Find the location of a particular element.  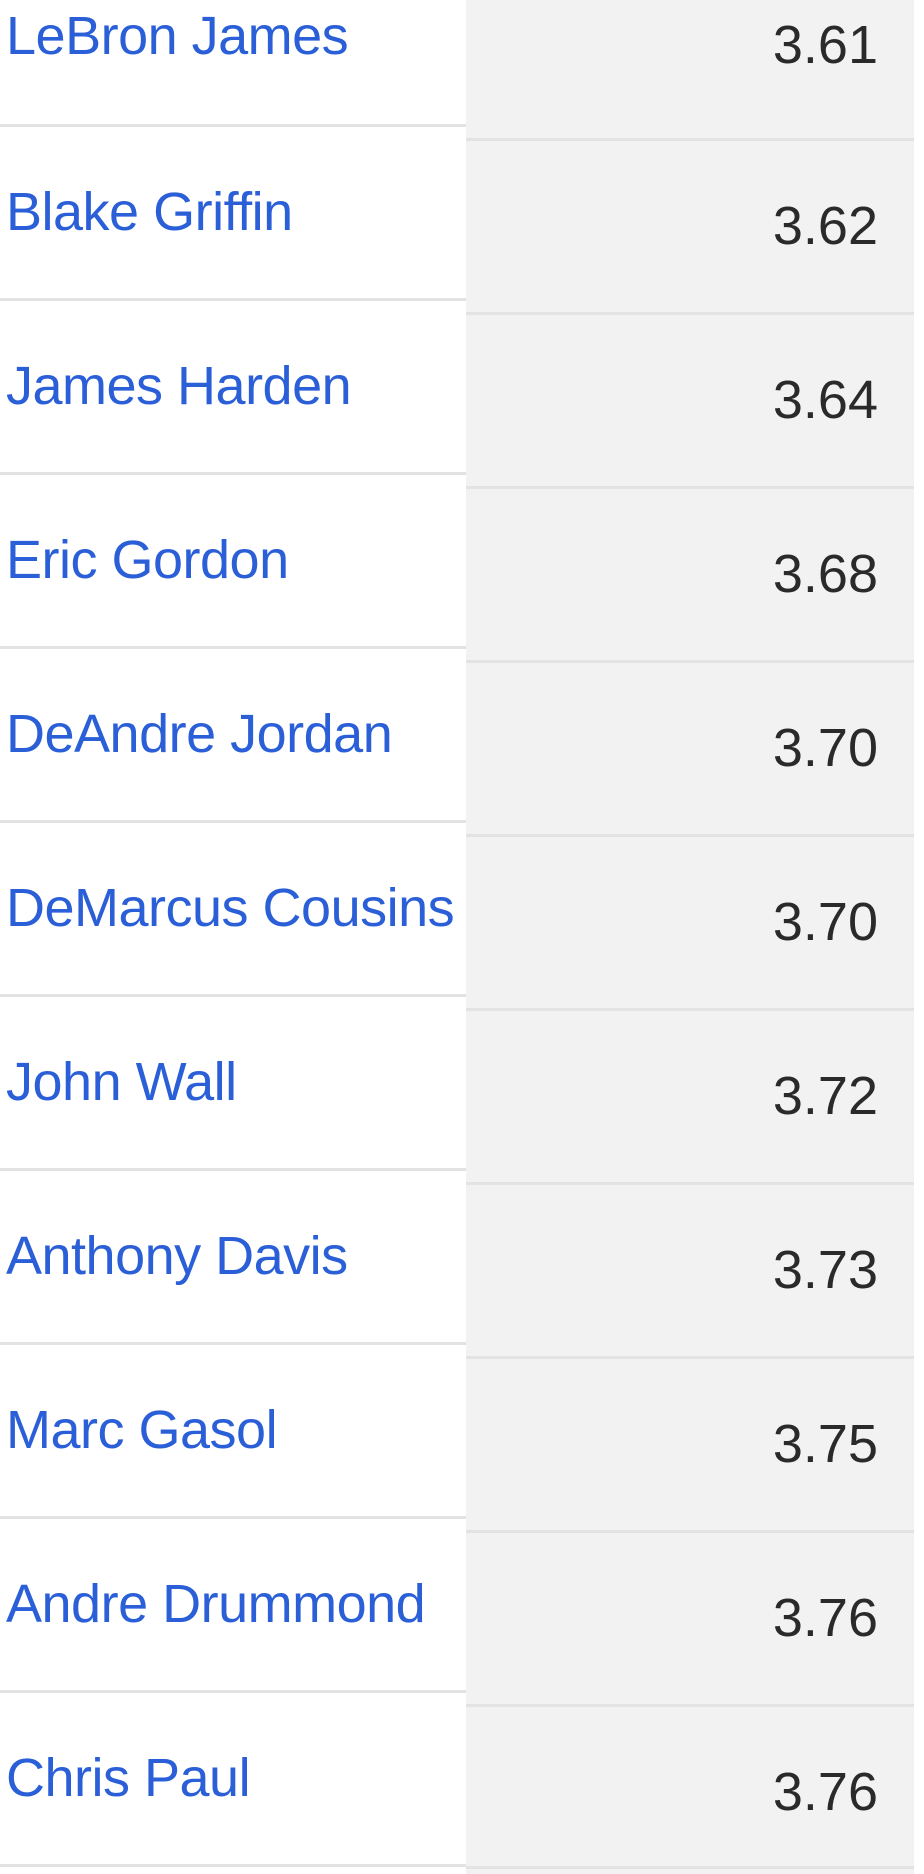

value-cell: 3.75 is located at coordinates (690, 1462).